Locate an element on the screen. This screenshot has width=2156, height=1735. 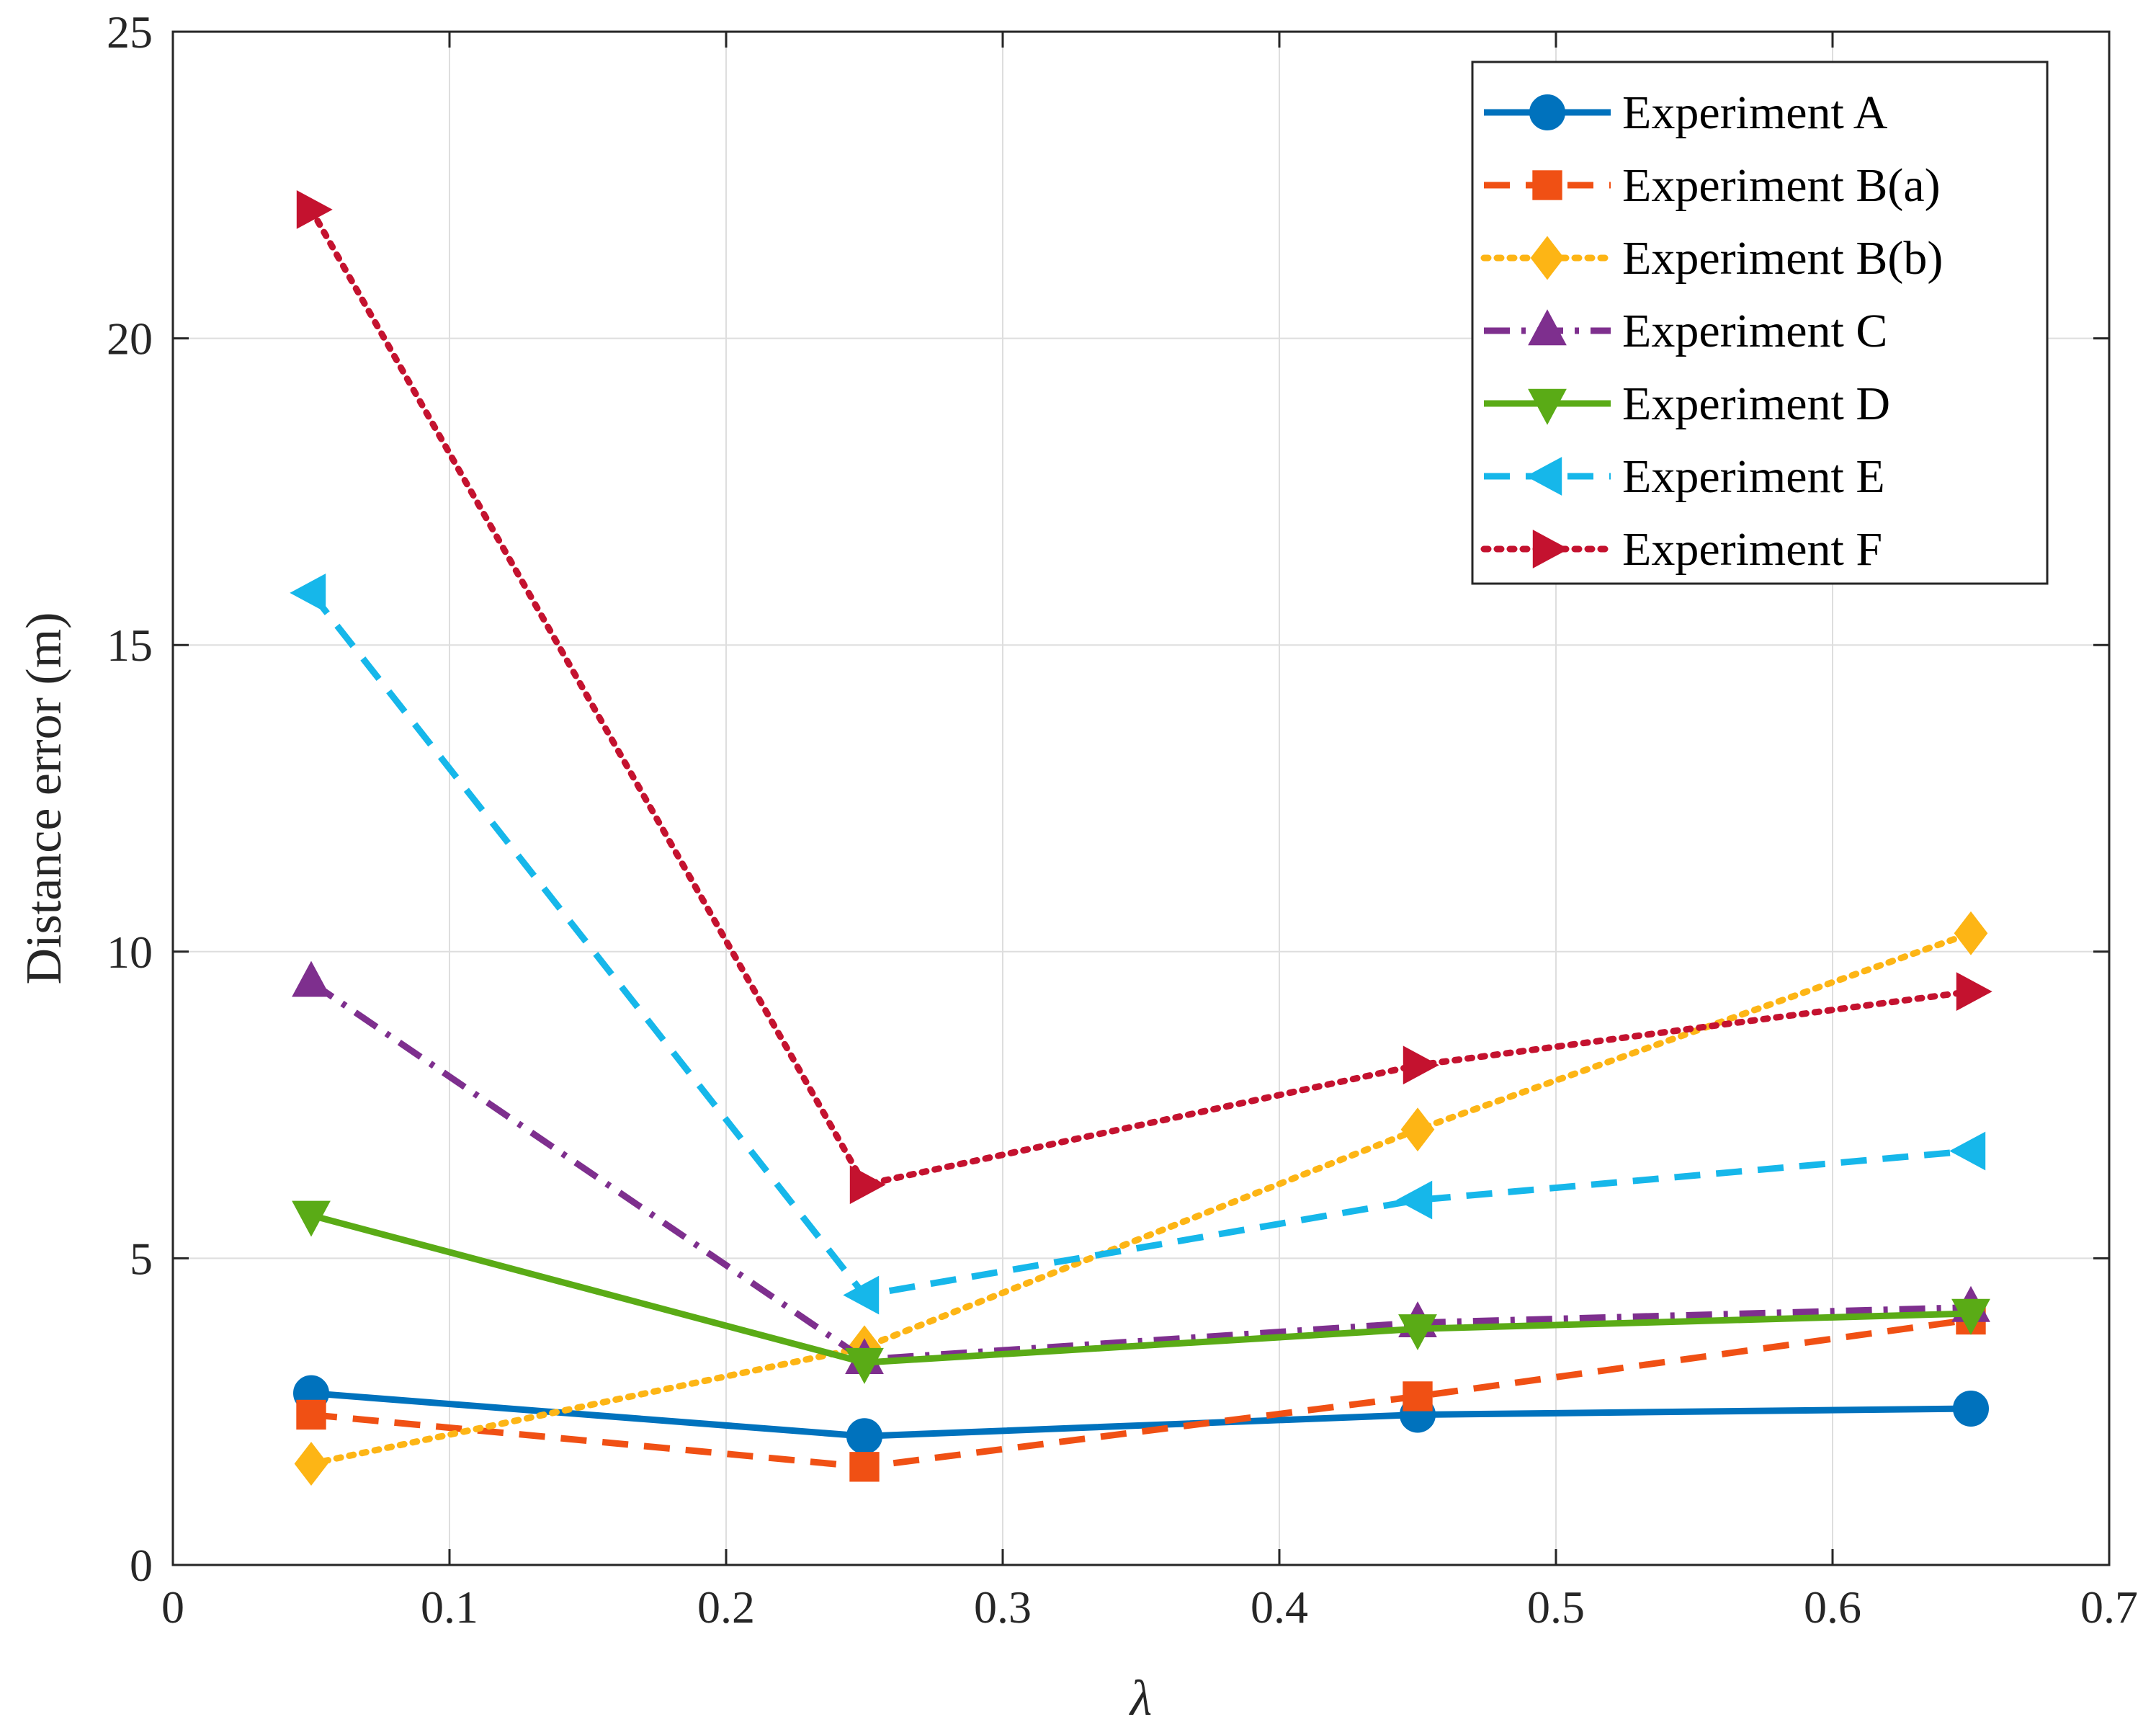
x-tick-label: 0.4 is located at coordinates (1279, 1608).